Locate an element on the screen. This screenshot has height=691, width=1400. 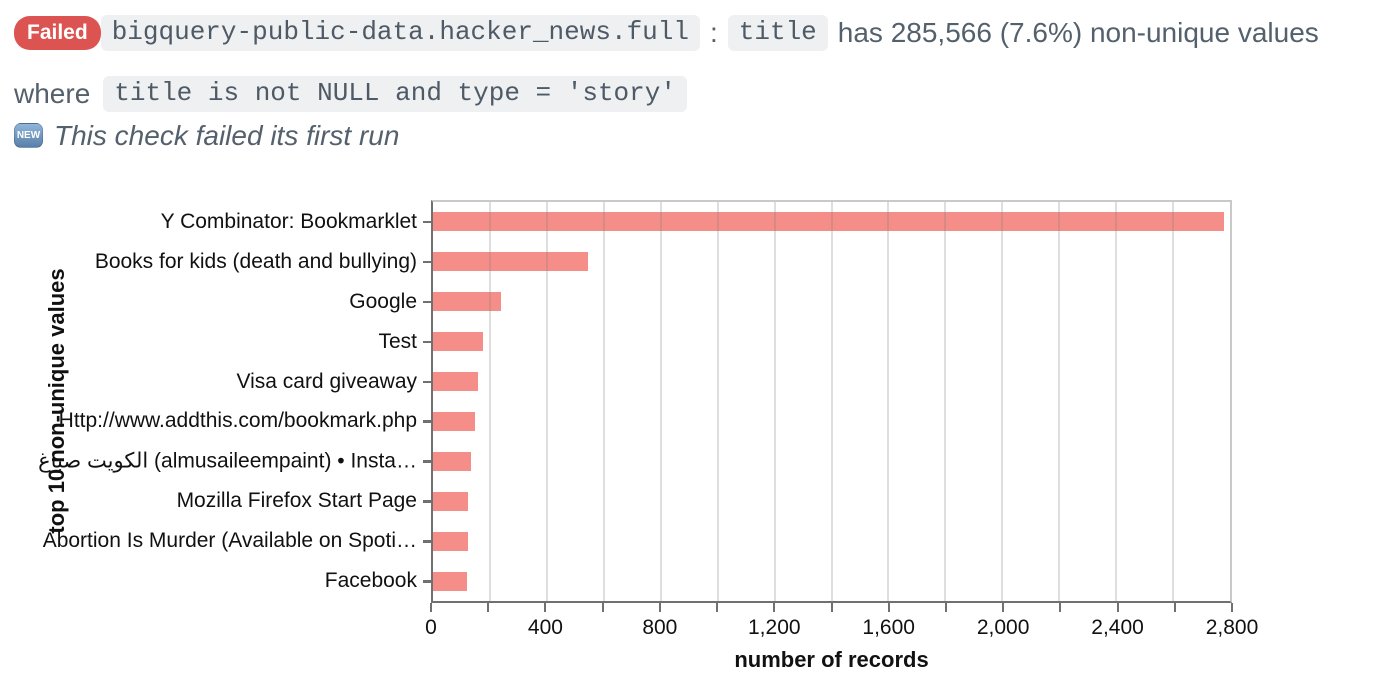
column-code: title is located at coordinates (777, 33).